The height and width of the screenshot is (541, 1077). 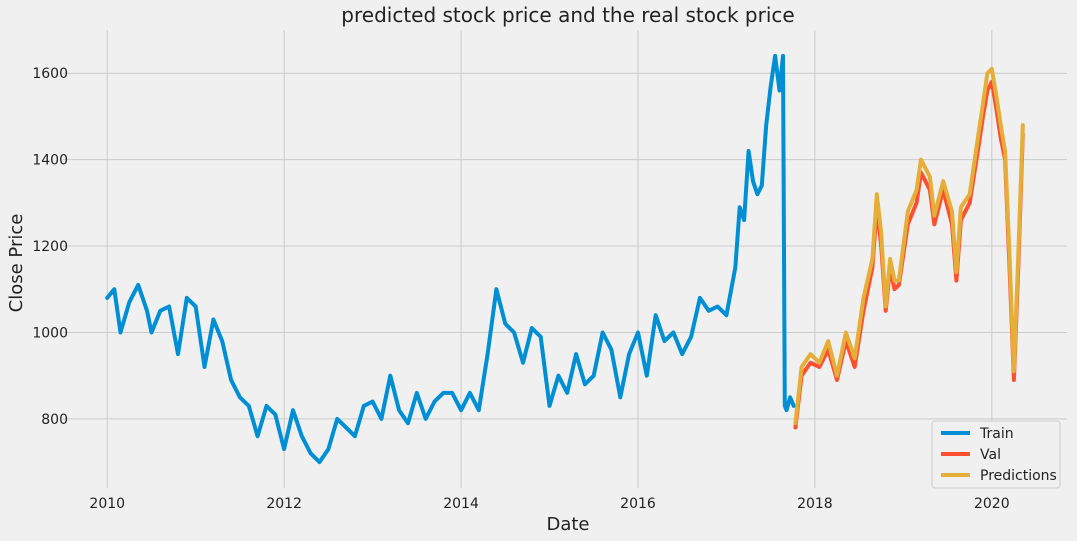 What do you see at coordinates (461, 504) in the screenshot?
I see `x-tick-label: 2014` at bounding box center [461, 504].